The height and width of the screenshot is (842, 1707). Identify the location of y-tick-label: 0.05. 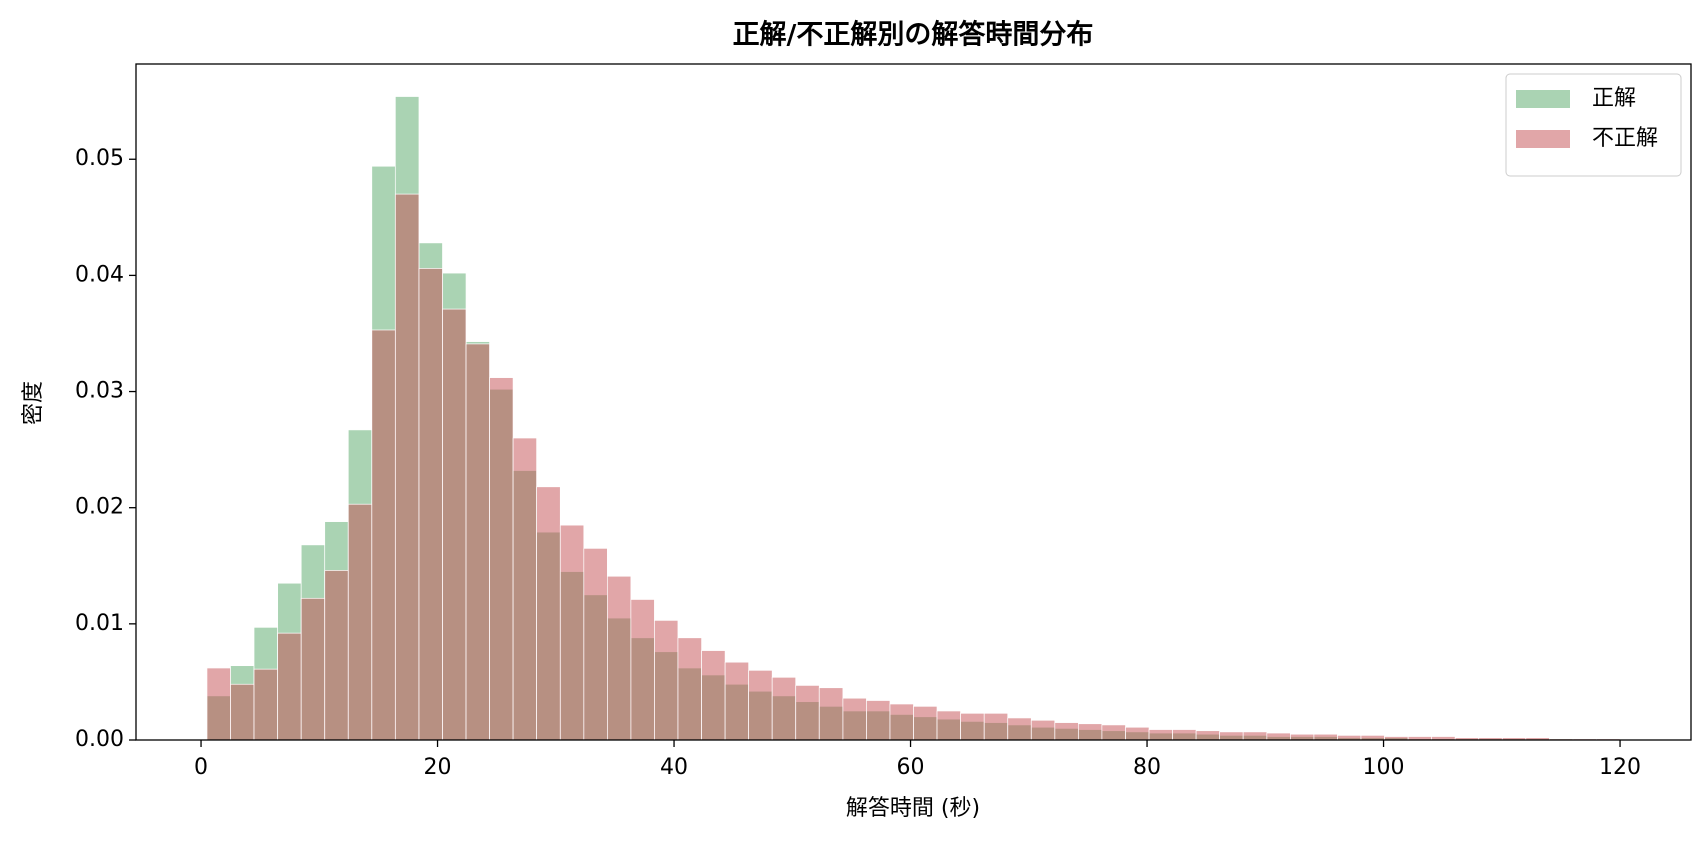
(99, 158).